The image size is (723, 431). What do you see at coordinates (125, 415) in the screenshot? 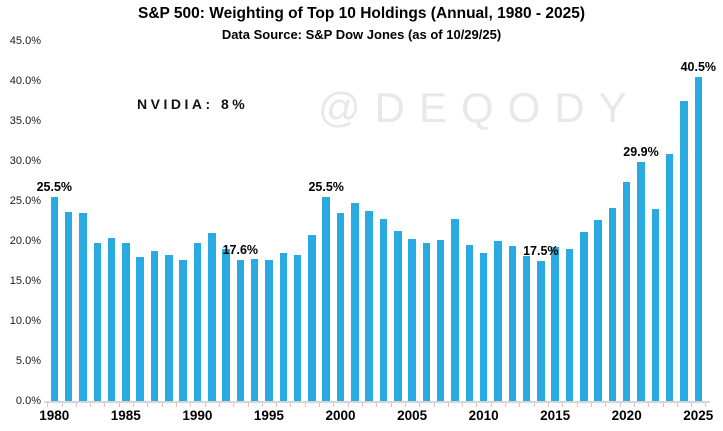
I see `x-axis-label: 1985` at bounding box center [125, 415].